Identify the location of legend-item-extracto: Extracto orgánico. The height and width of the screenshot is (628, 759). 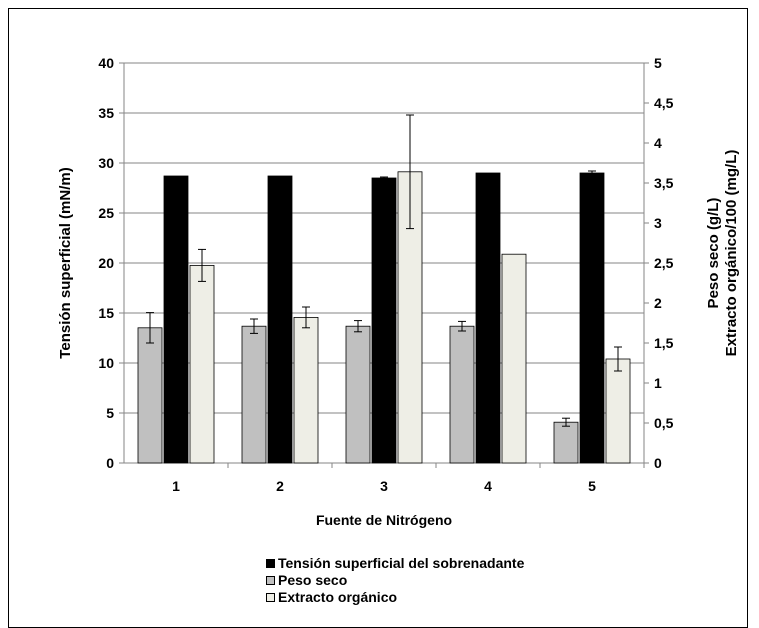
(395, 597).